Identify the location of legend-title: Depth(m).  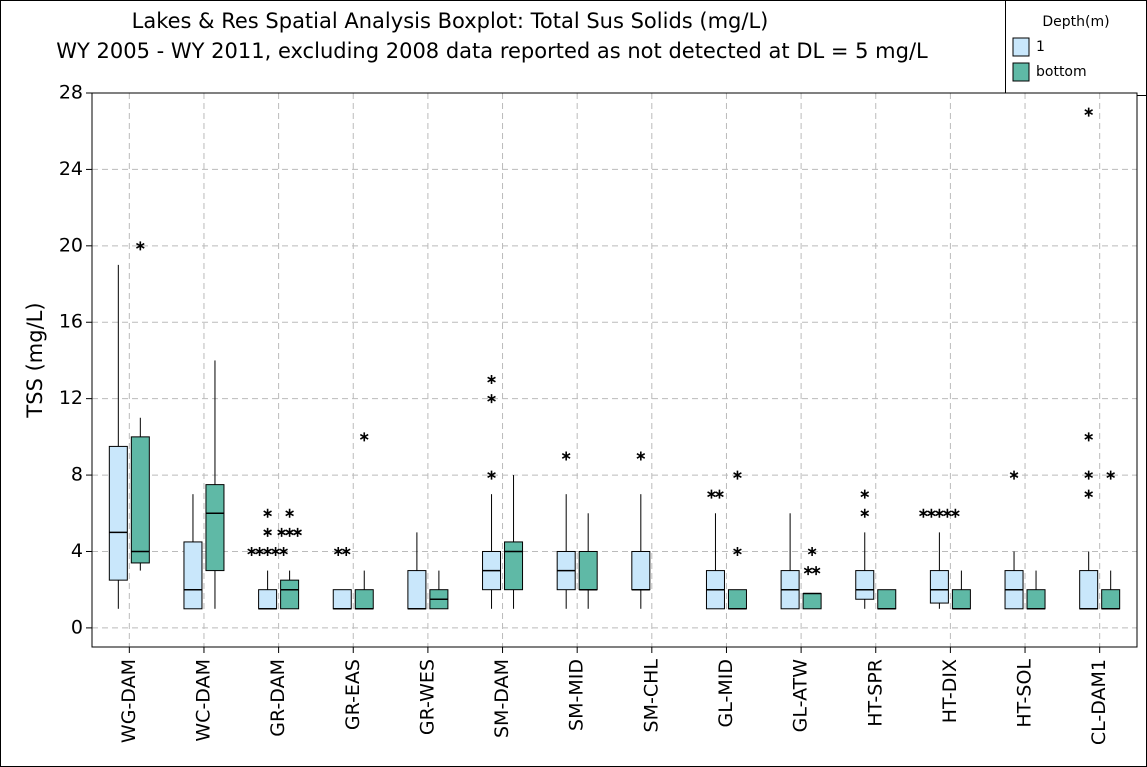
(1075, 22).